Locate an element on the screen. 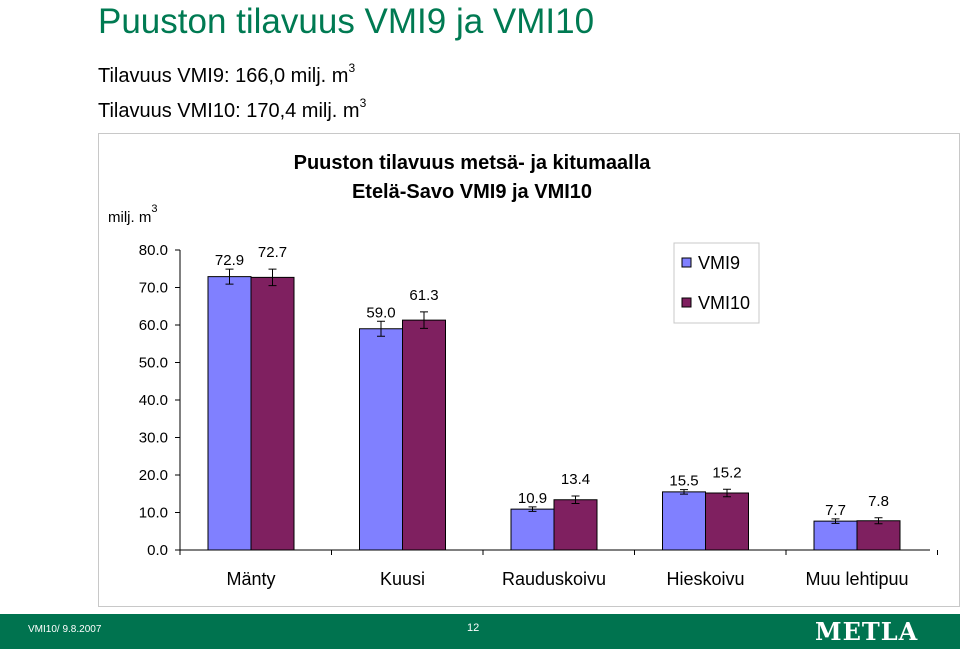 Image resolution: width=960 pixels, height=649 pixels. chart-subtitle: Etelä-Savo VMI9 ja VMI10 is located at coordinates (472, 192).